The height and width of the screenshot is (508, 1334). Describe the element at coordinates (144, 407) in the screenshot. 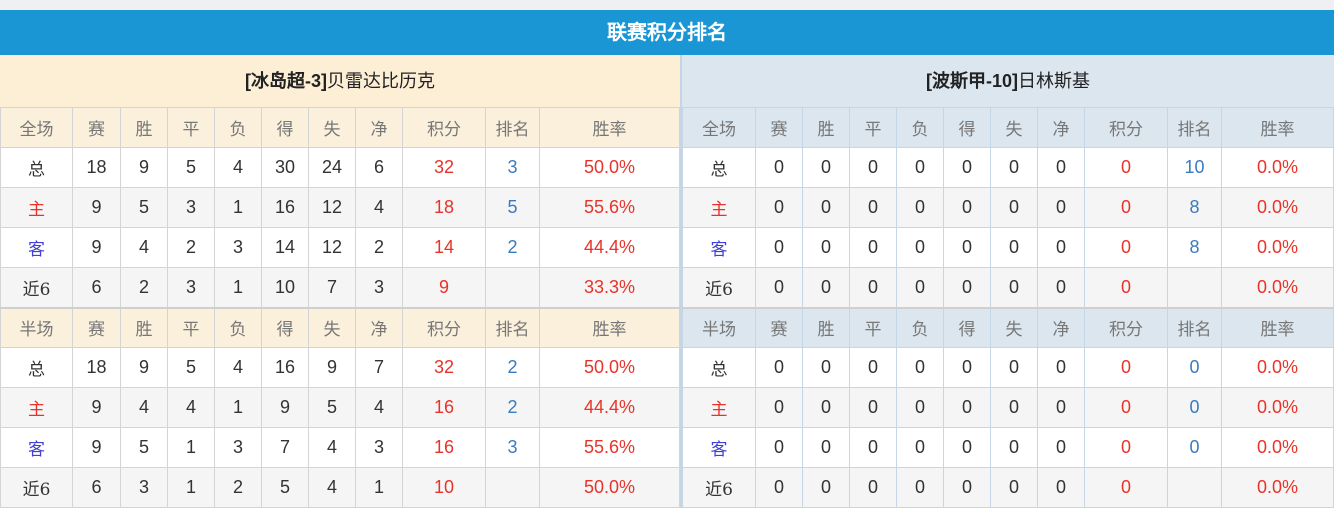

I see `cell-won: 4` at that location.